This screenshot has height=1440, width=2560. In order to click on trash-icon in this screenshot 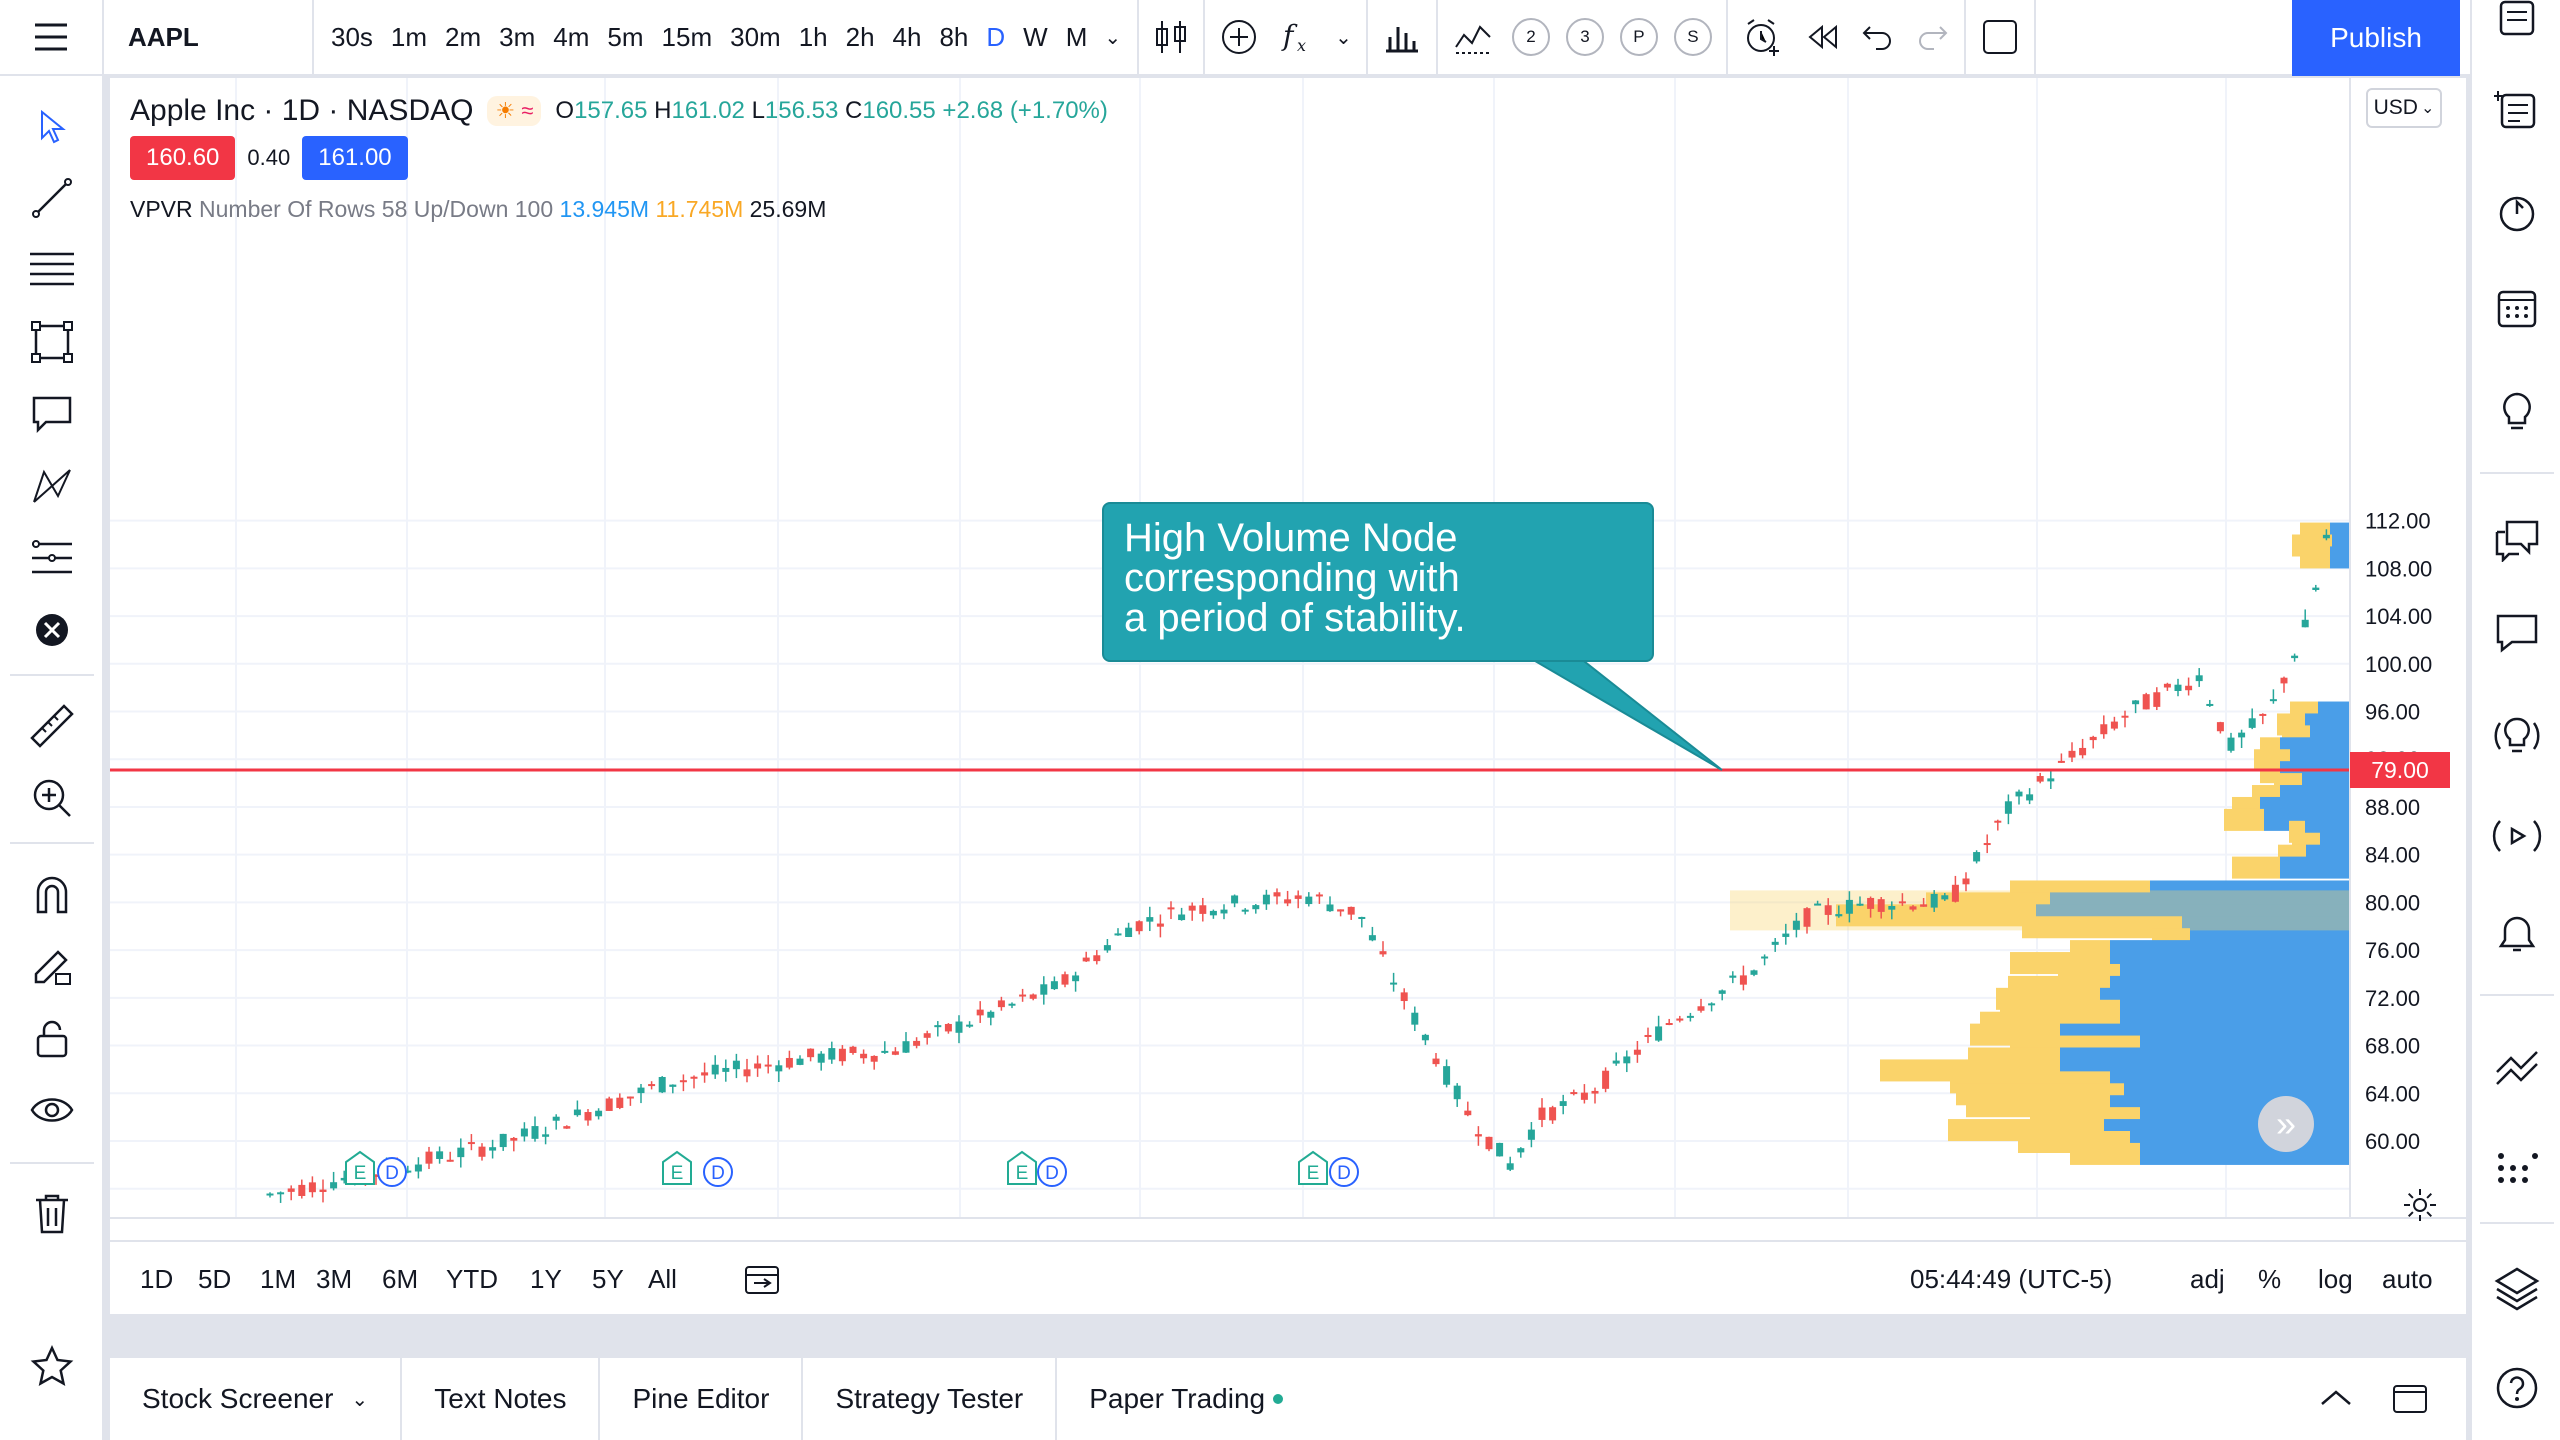, I will do `click(52, 1214)`.